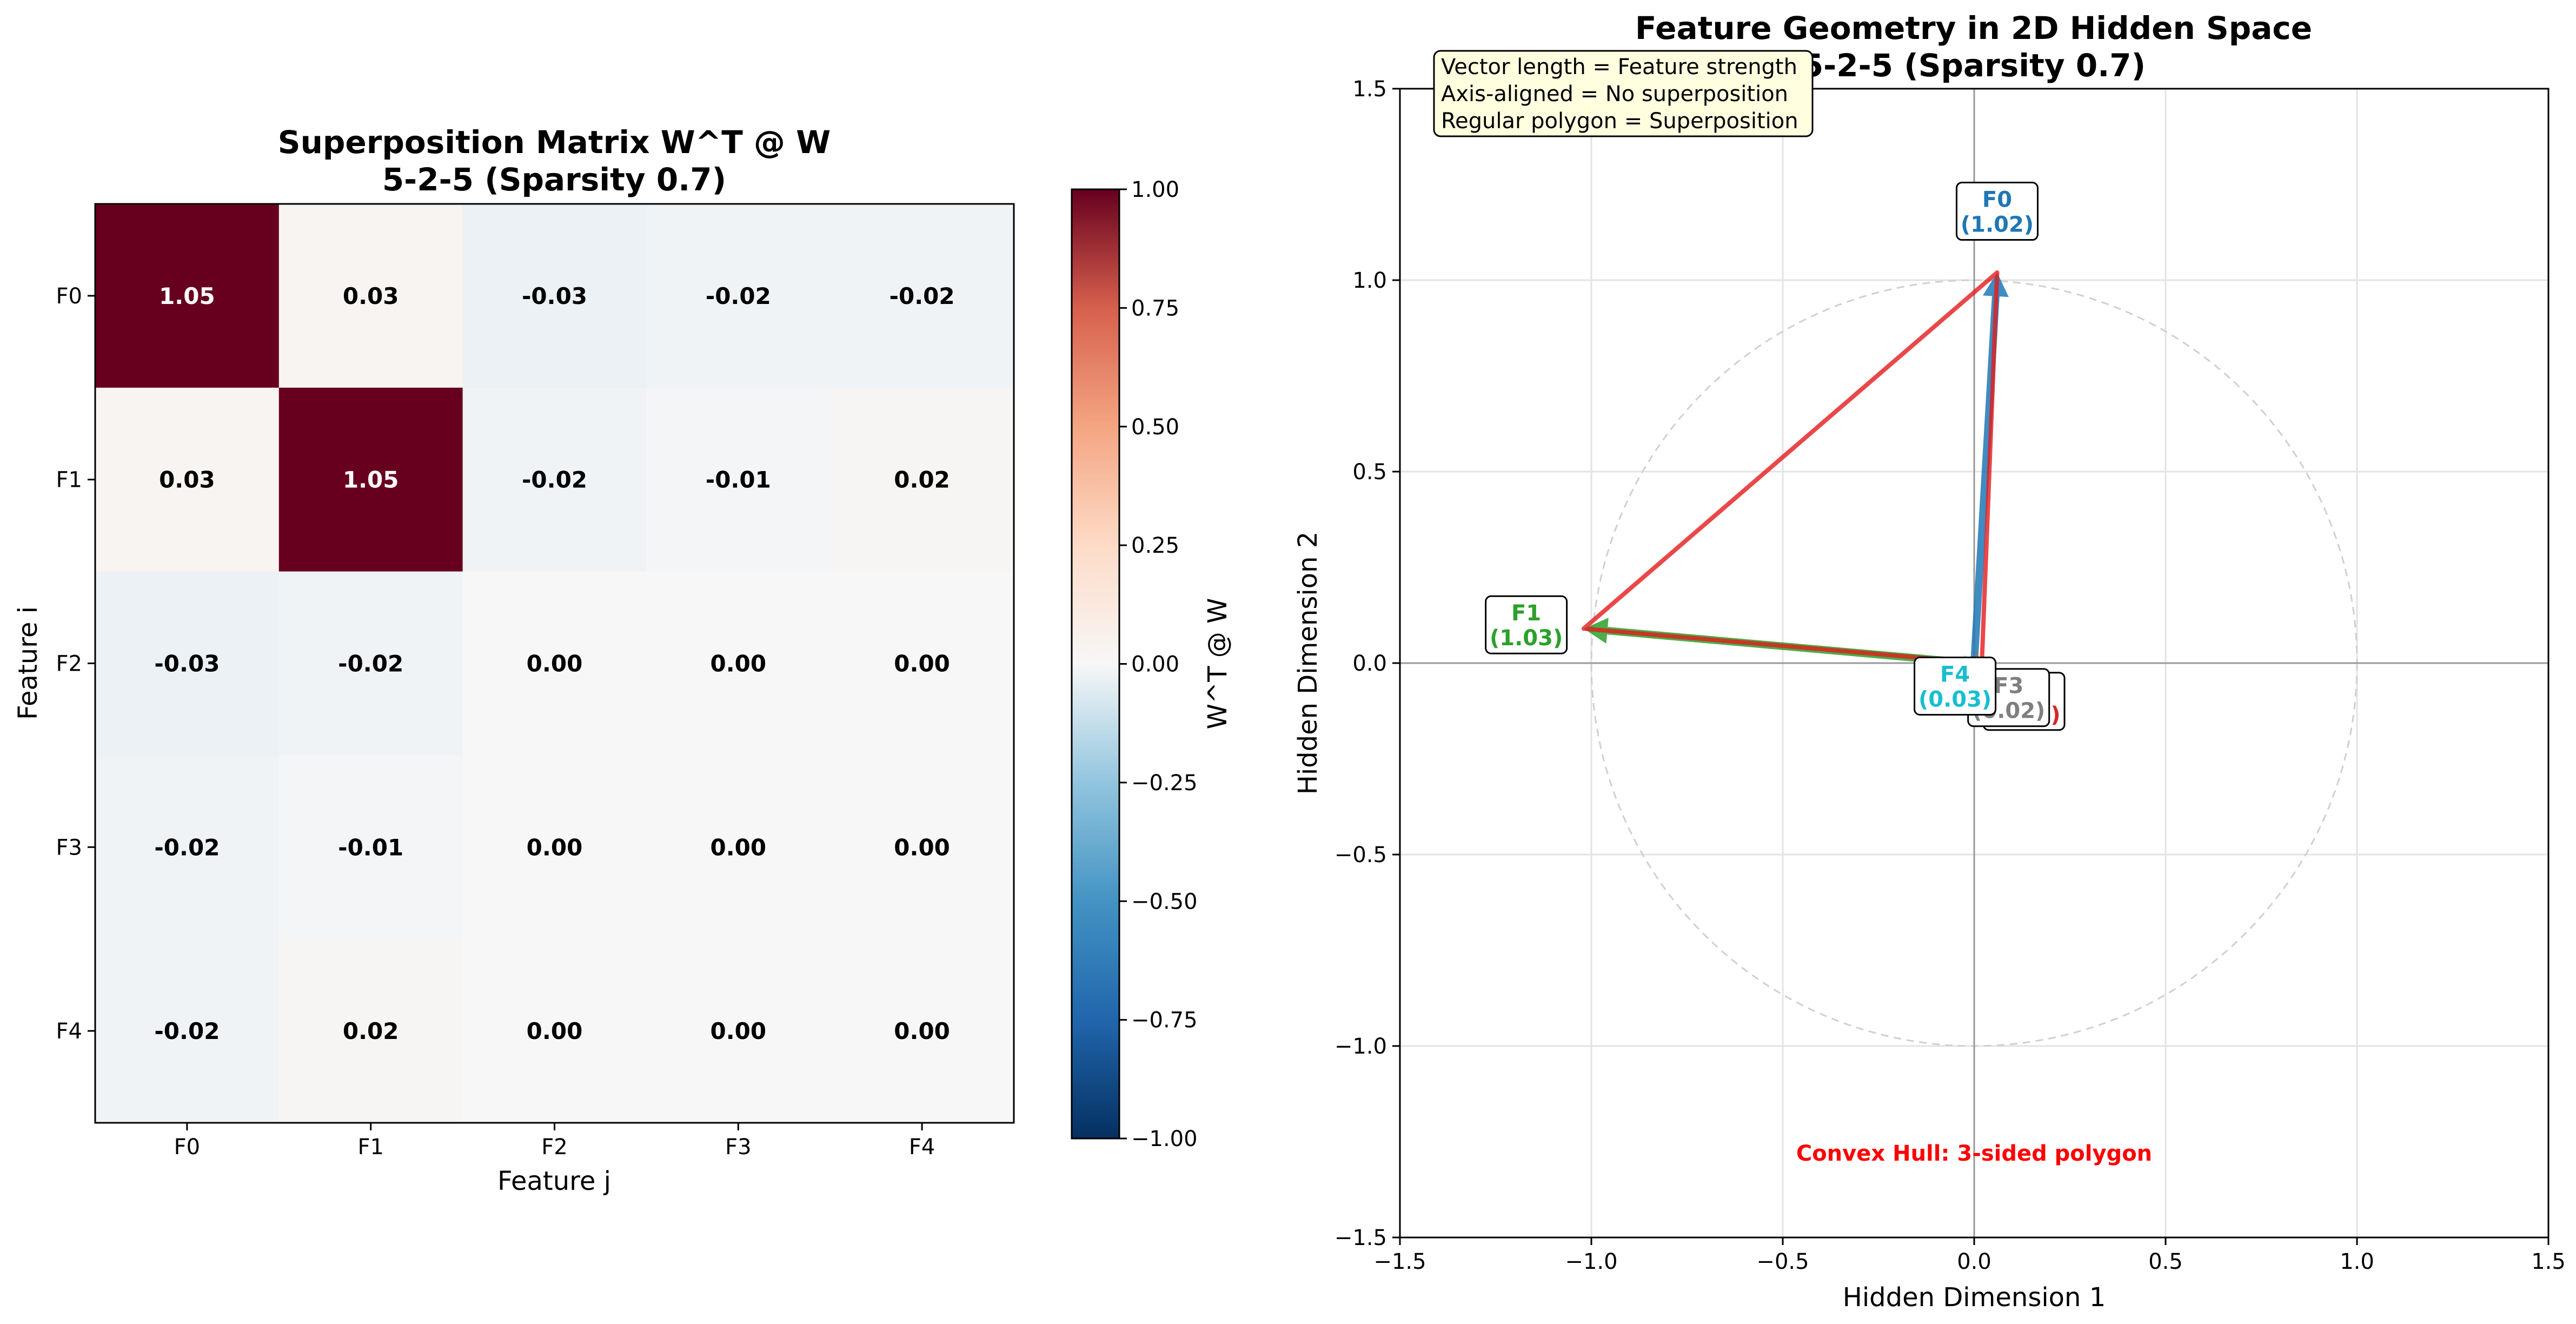 This screenshot has width=2576, height=1324. I want to click on heatmap-value-label-3-3: 0.00, so click(738, 847).